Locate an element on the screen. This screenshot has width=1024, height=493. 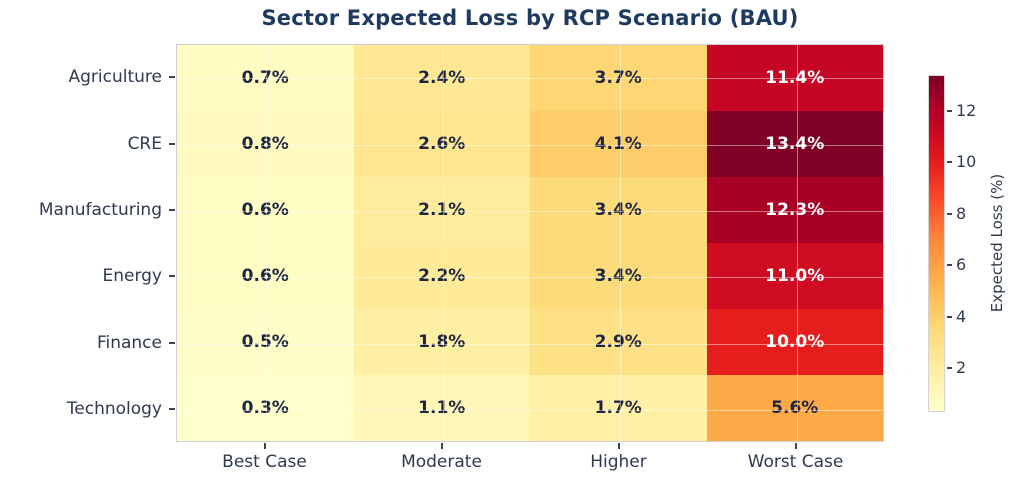
x-tick-label: Higher is located at coordinates (618, 462).